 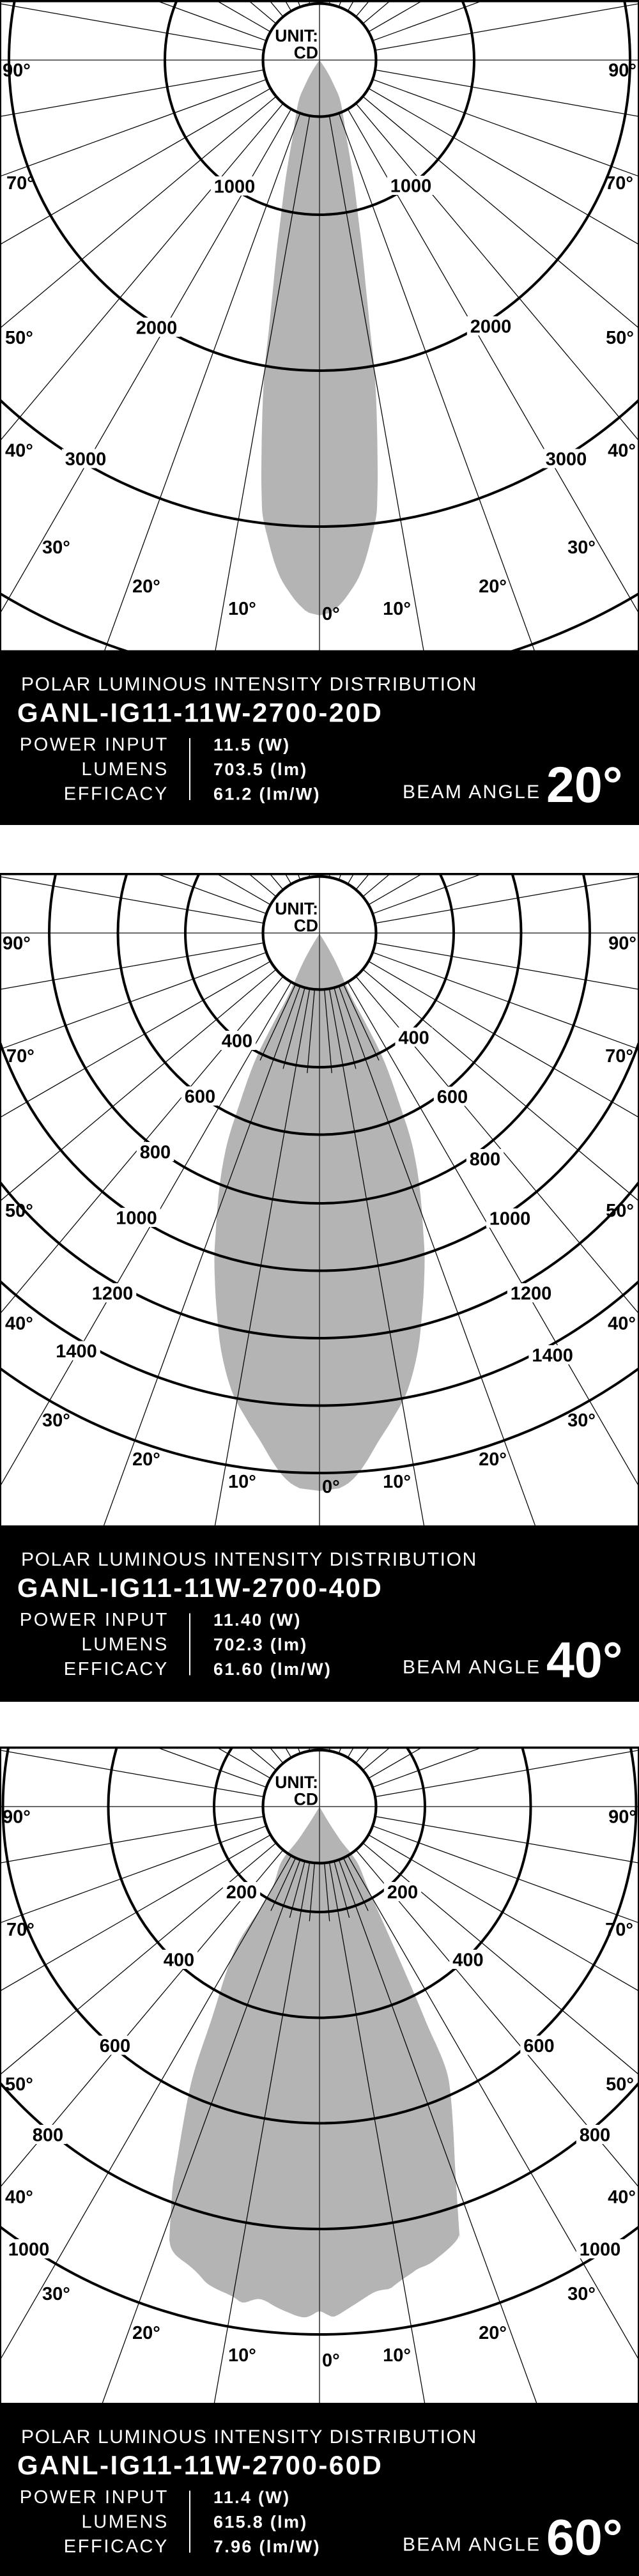 I want to click on svg-text: 7.96 (lm/W), so click(x=267, y=2546).